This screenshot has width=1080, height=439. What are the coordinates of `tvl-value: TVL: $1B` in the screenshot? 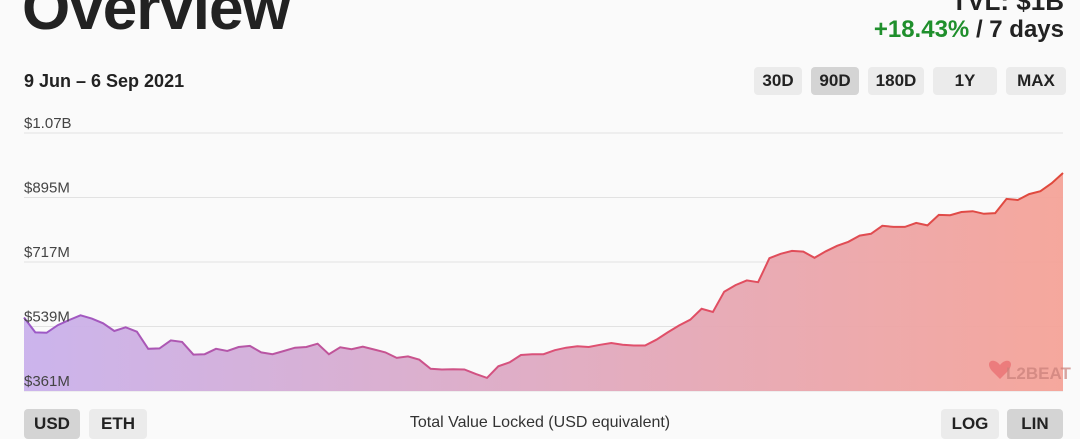 It's located at (1007, 8).